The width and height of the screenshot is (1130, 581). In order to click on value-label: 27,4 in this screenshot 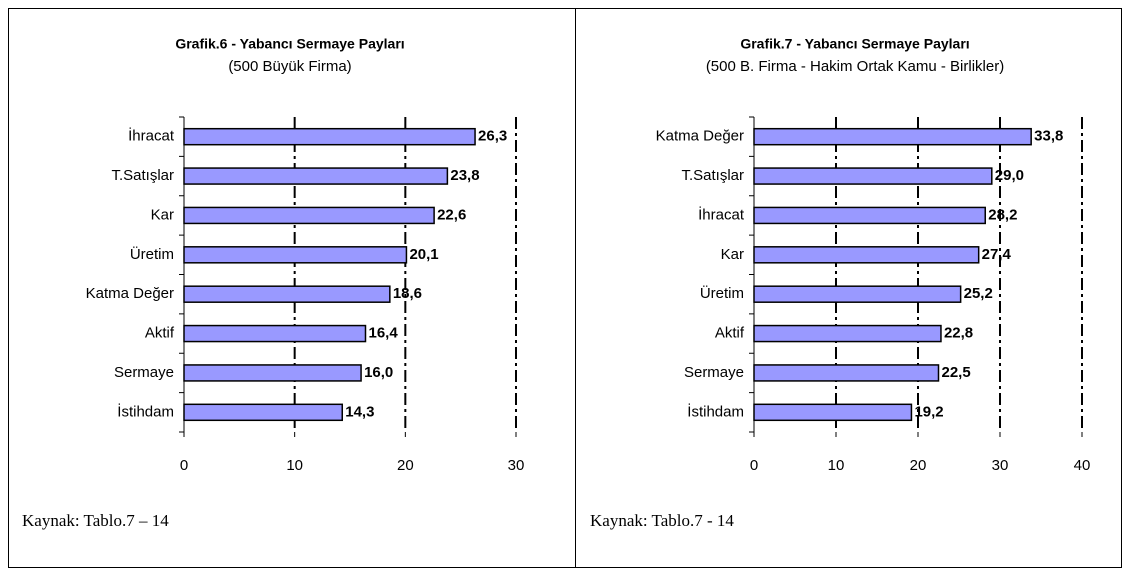, I will do `click(997, 254)`.